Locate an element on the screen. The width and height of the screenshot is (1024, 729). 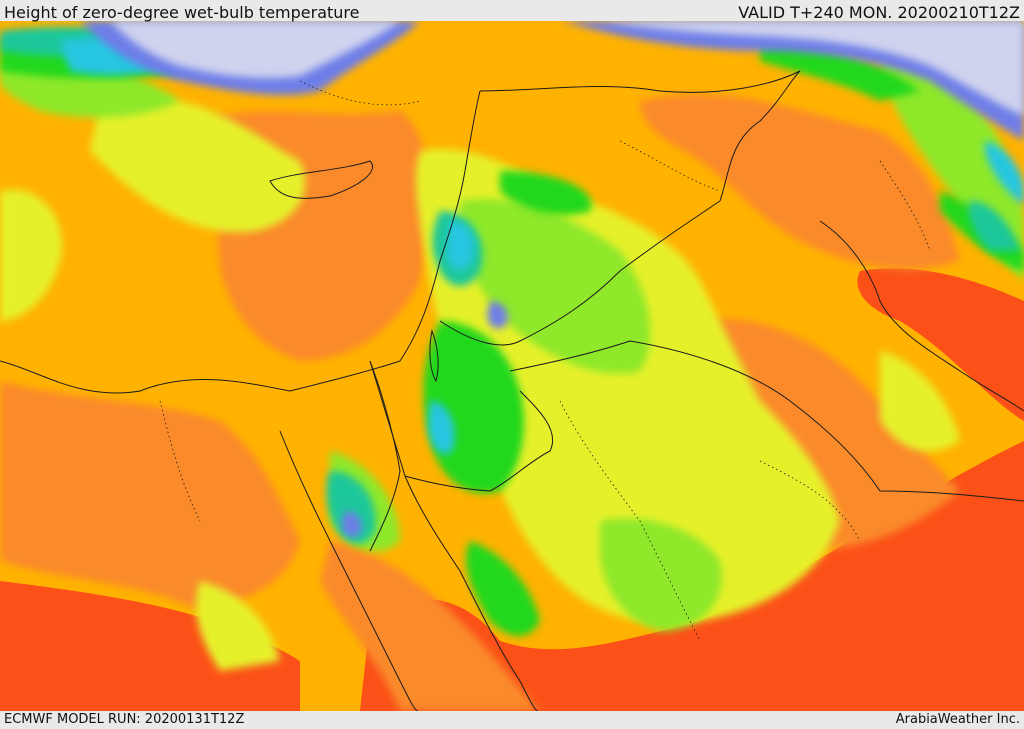
model-run-label: ECMWF MODEL RUN: 20200131T12Z is located at coordinates (124, 719).